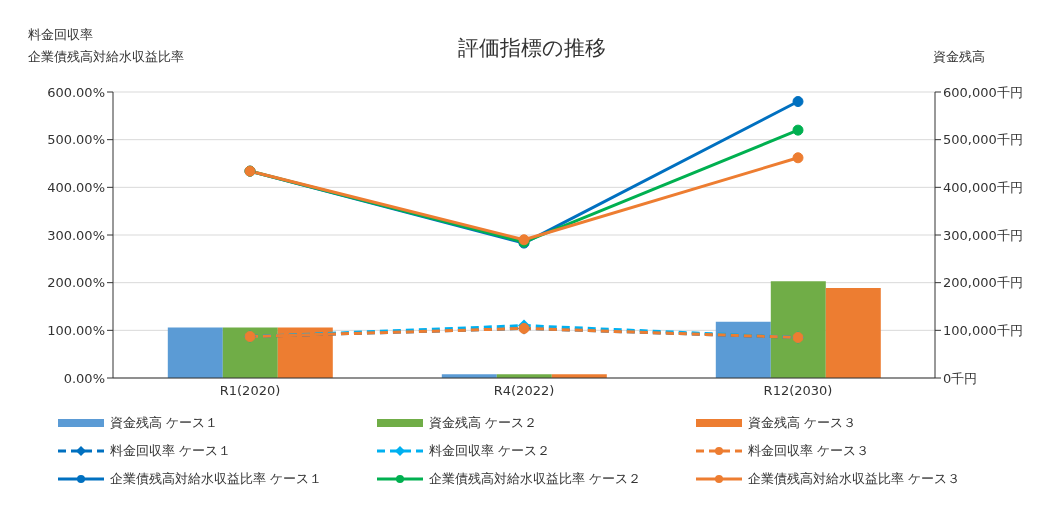 The width and height of the screenshot is (1063, 522). Describe the element at coordinates (983, 92) in the screenshot. I see `y2-tick-label: 600,000千円` at that location.